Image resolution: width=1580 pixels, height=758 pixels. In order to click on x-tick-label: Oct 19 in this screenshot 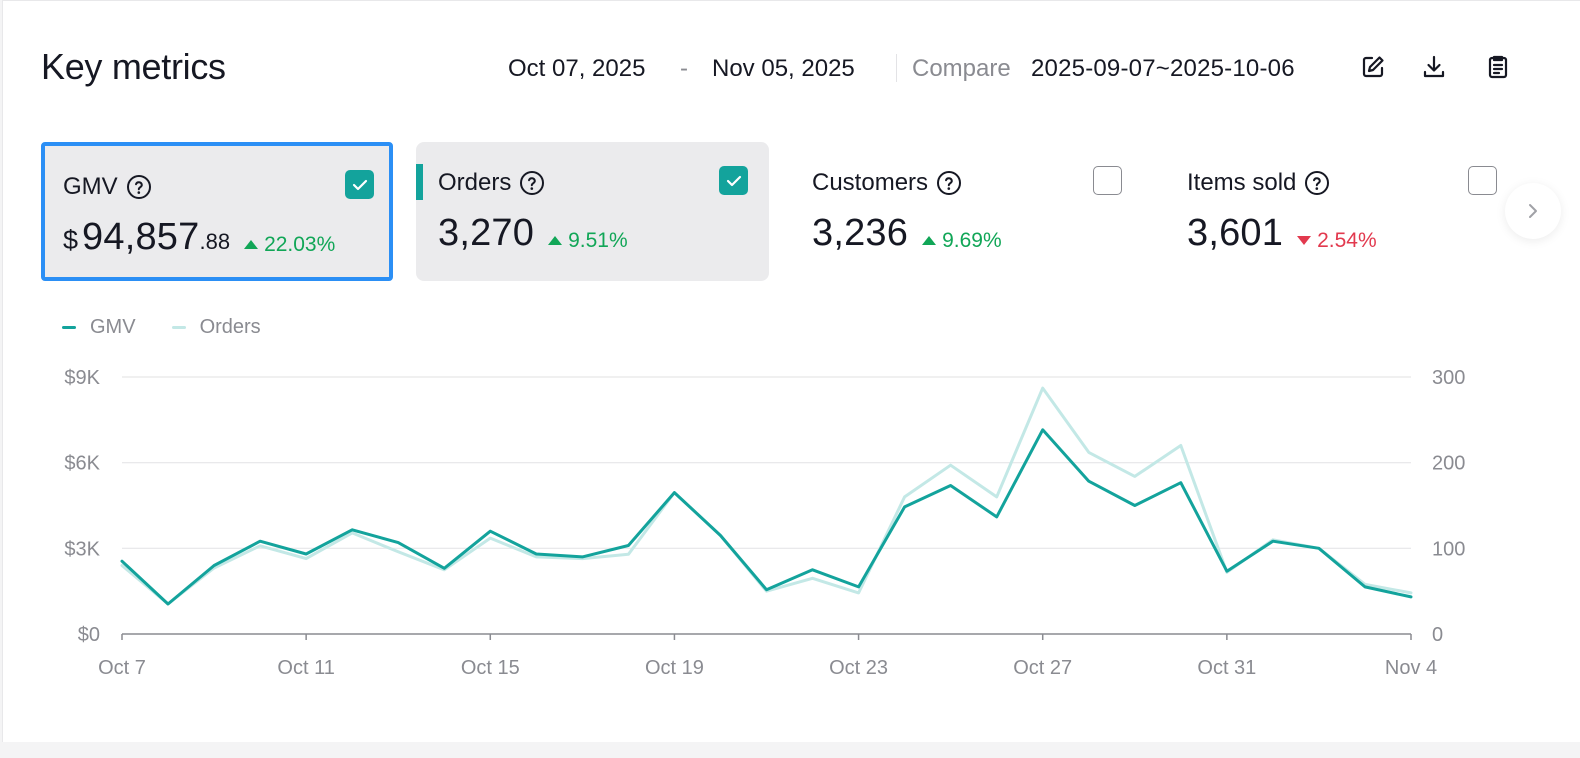, I will do `click(674, 668)`.